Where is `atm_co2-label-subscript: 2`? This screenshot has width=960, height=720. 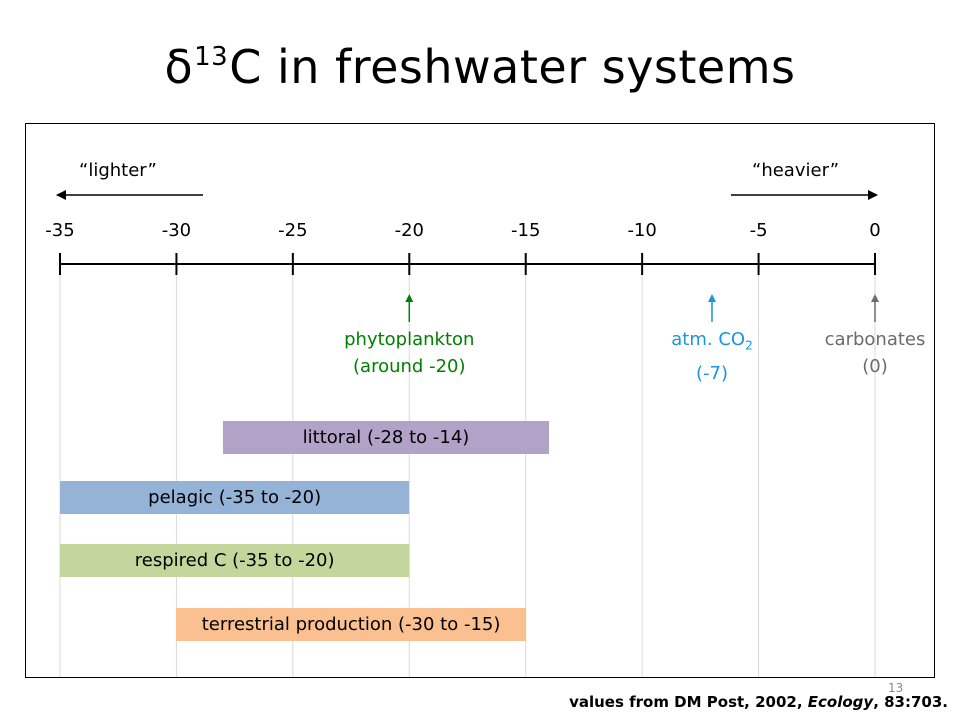
atm_co2-label-subscript: 2 is located at coordinates (749, 345).